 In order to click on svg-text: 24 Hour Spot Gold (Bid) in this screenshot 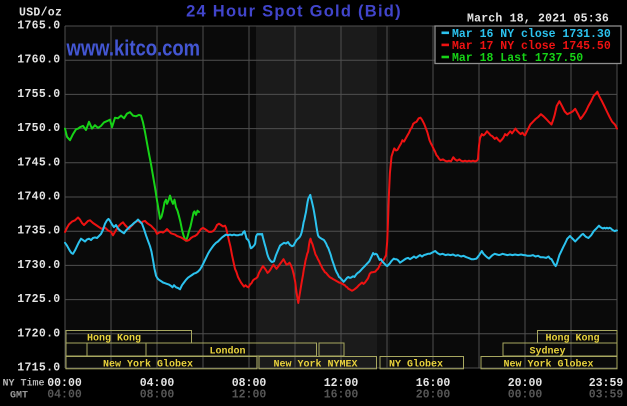, I will do `click(294, 12)`.